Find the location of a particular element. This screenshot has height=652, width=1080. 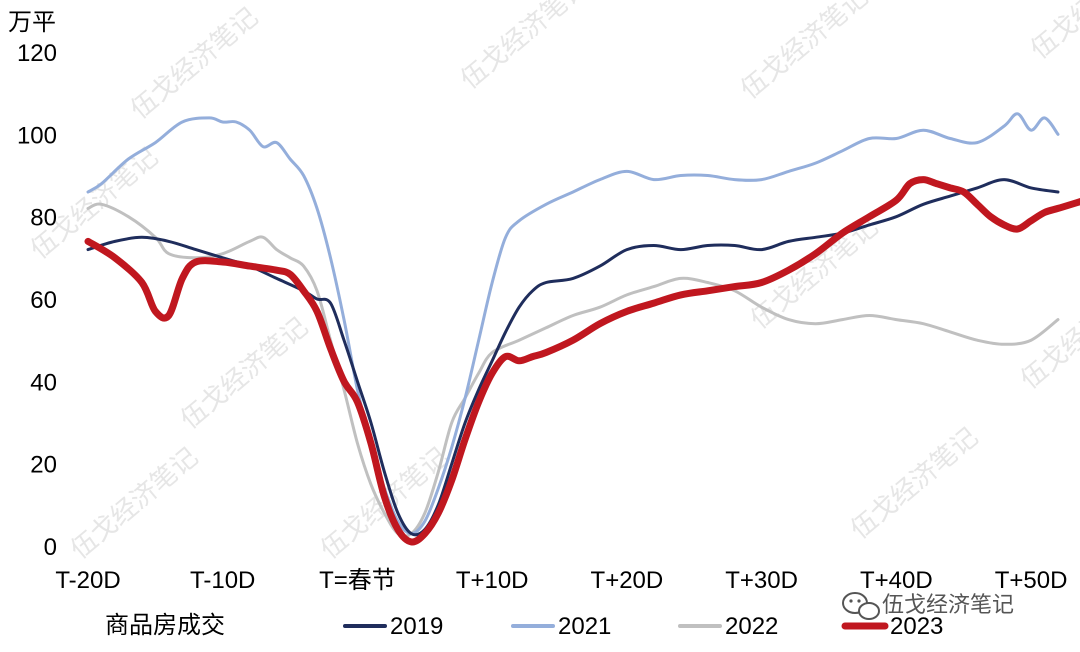

legend-label-2021: 2021 is located at coordinates (584, 626).